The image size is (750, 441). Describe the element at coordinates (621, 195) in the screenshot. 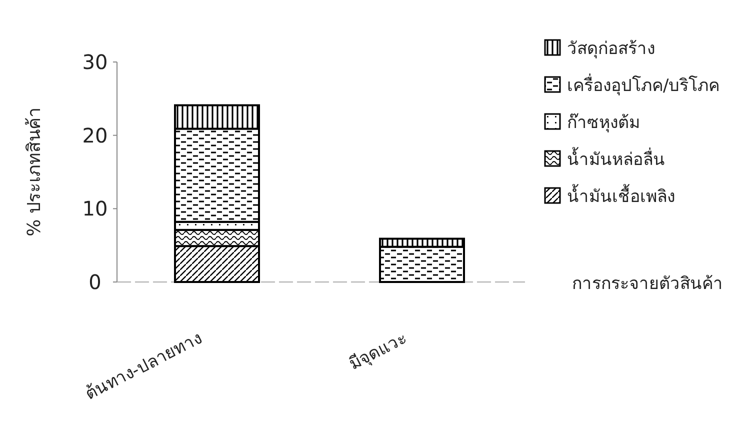

I see `legend-label: น้ำมันเชื้อเพลิง` at that location.